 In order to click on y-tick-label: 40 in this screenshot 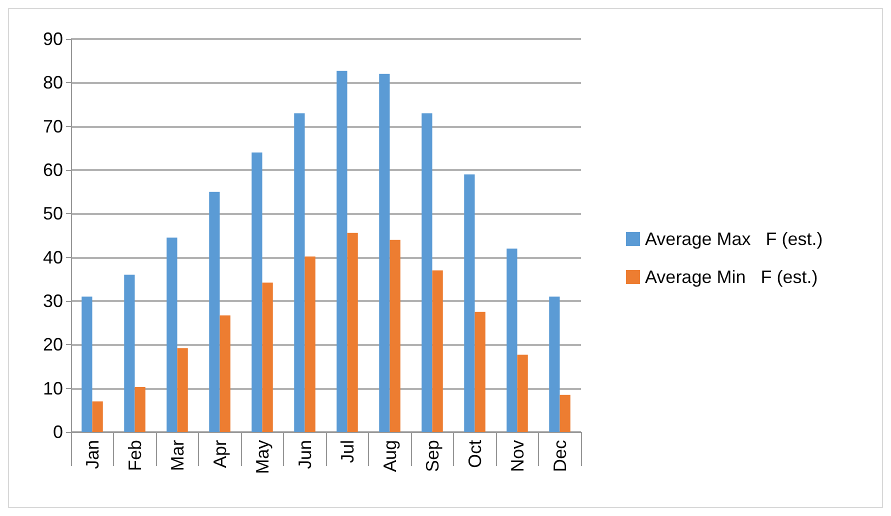, I will do `click(52, 257)`.